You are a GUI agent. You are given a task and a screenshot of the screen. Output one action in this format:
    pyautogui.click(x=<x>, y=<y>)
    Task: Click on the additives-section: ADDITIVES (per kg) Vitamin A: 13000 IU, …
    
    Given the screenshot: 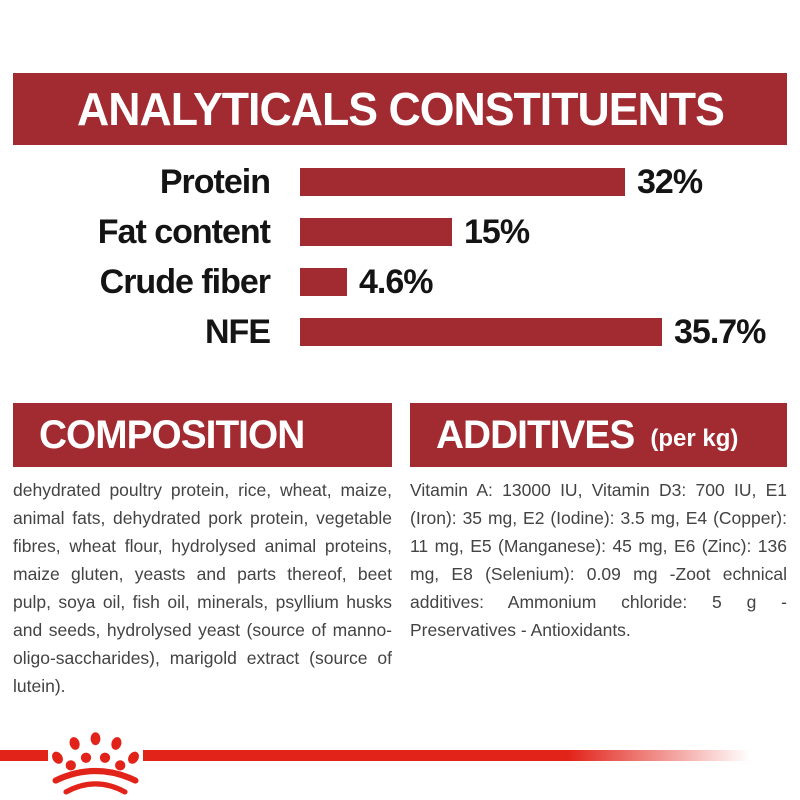 What is the action you would take?
    pyautogui.click(x=598, y=523)
    